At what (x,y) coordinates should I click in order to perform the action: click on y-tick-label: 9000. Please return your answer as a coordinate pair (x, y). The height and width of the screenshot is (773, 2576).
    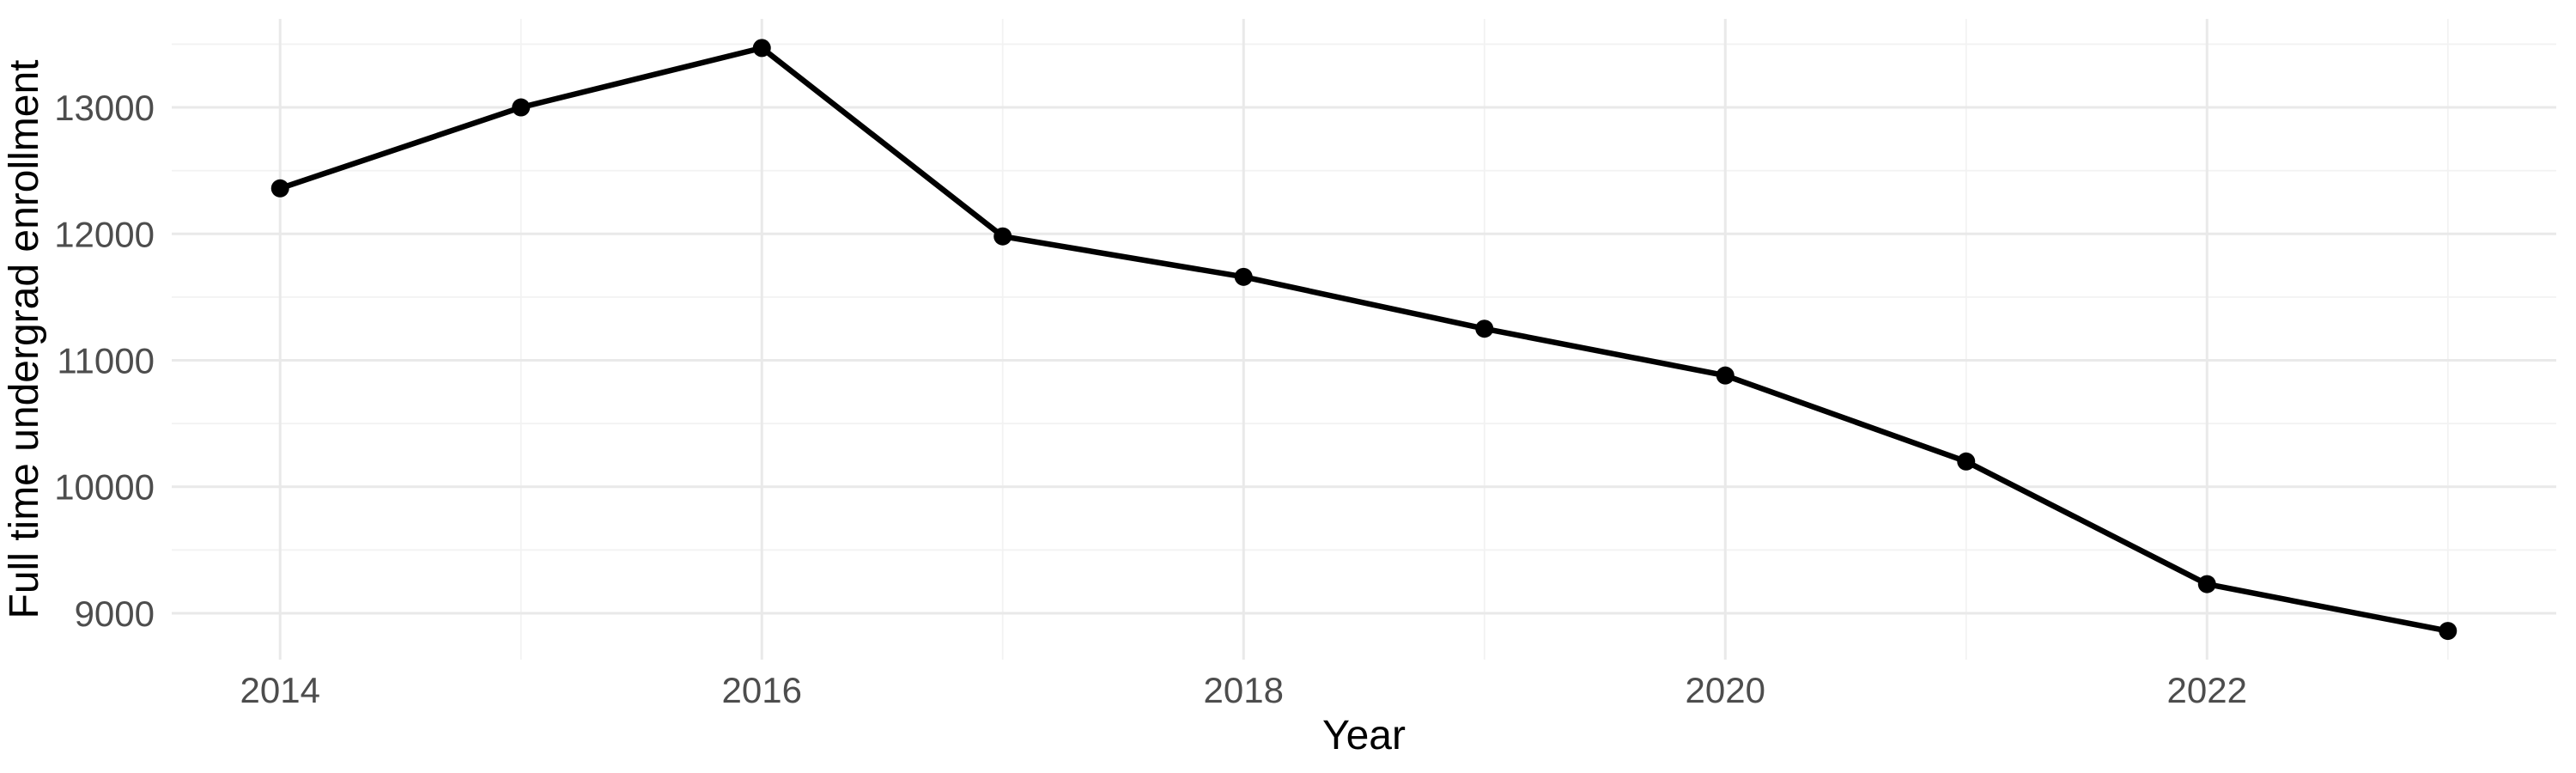
    Looking at the image, I should click on (115, 613).